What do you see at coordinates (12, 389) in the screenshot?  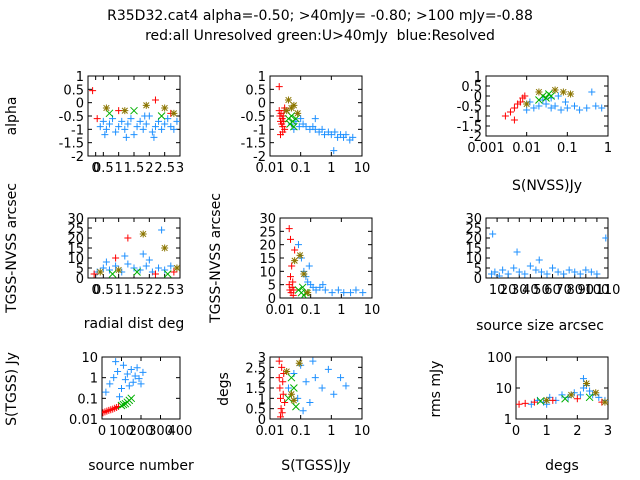 I see `y-axis-label: S(TGSS) Jy` at bounding box center [12, 389].